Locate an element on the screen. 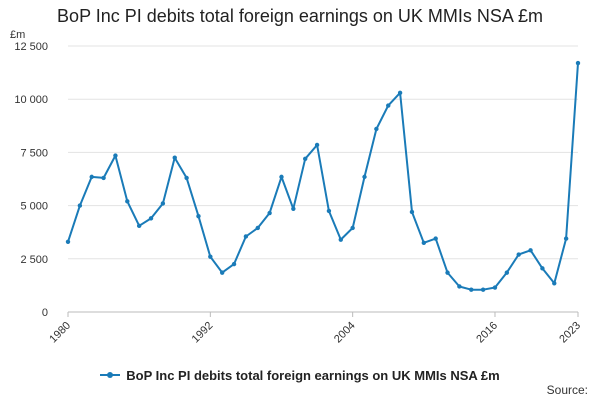 The image size is (600, 400). y-tick-label: 0 is located at coordinates (45, 313).